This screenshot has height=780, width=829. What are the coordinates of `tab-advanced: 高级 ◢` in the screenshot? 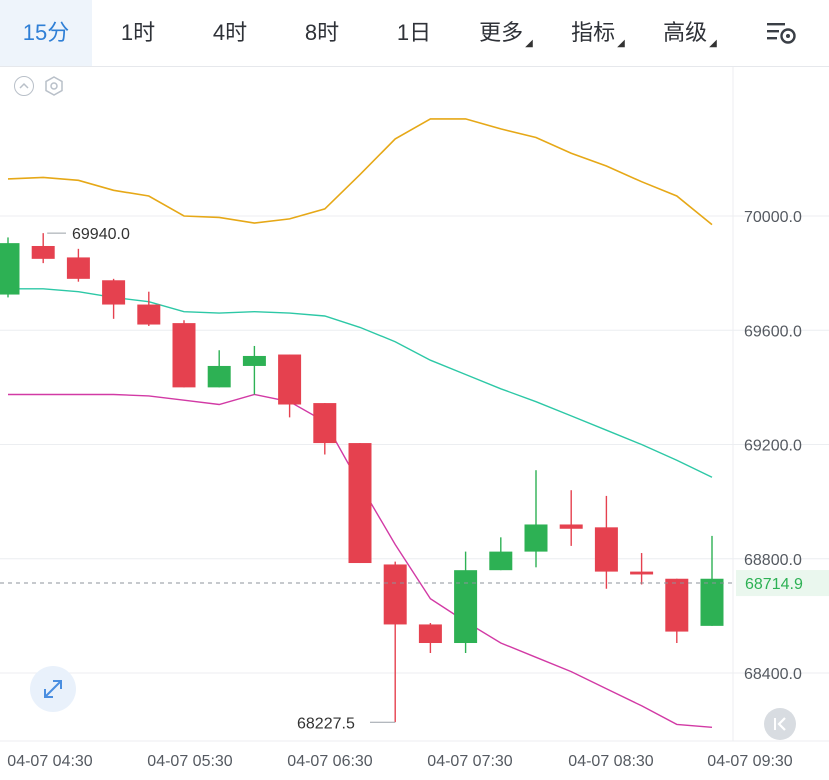 It's located at (690, 33).